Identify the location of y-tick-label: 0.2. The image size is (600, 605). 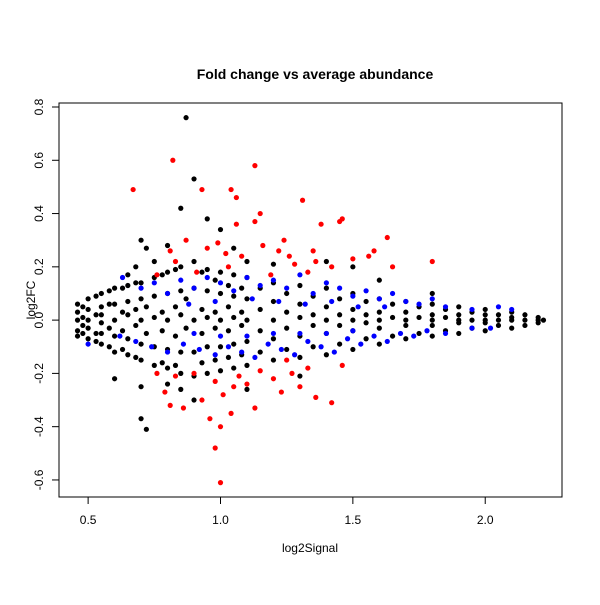
(39, 266).